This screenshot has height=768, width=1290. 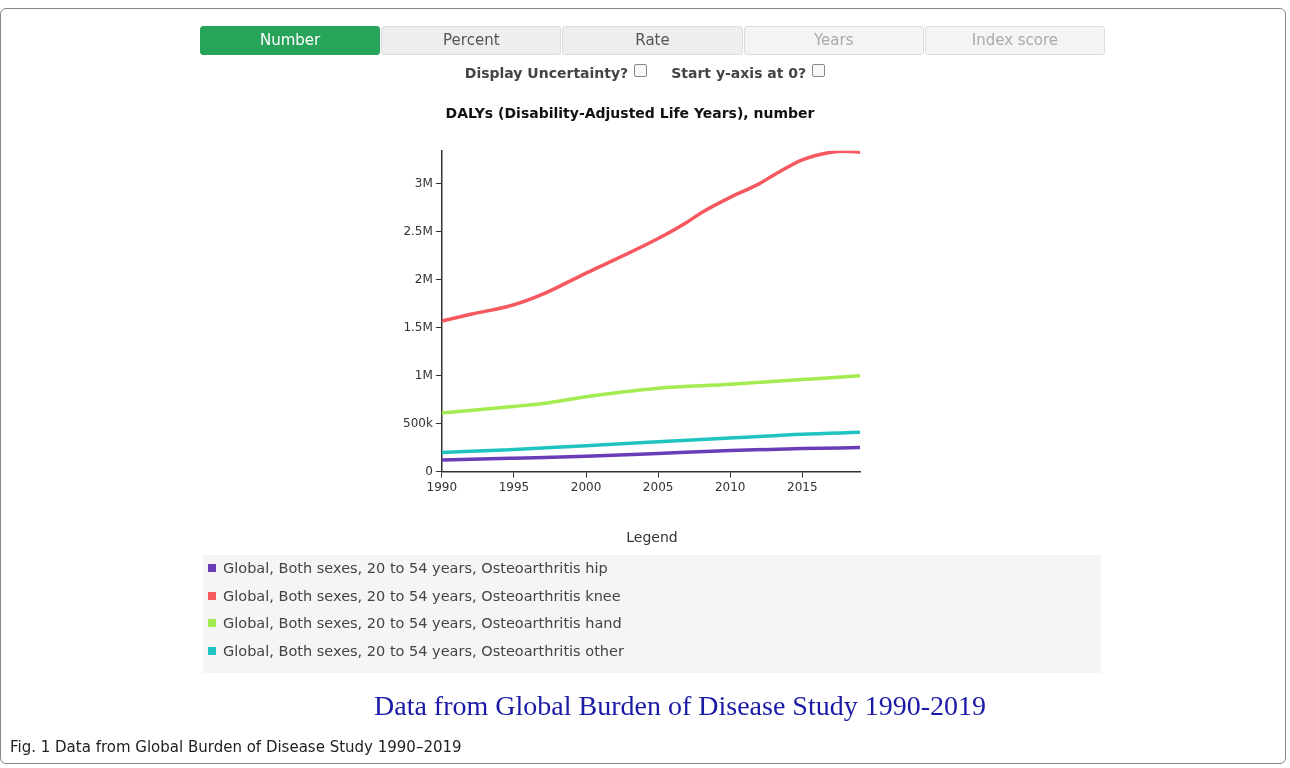 I want to click on x-tick-label: 1990, so click(x=442, y=486).